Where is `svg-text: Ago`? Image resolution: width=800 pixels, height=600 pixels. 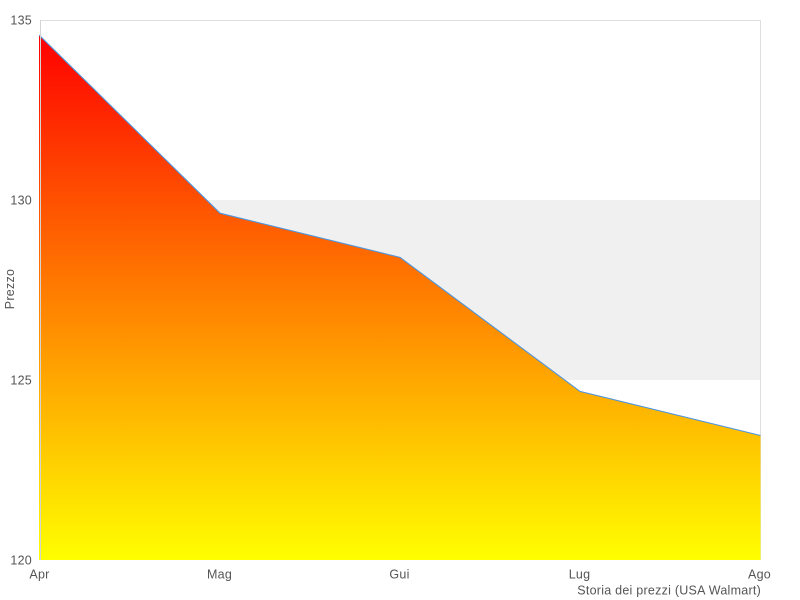
svg-text: Ago is located at coordinates (759, 575).